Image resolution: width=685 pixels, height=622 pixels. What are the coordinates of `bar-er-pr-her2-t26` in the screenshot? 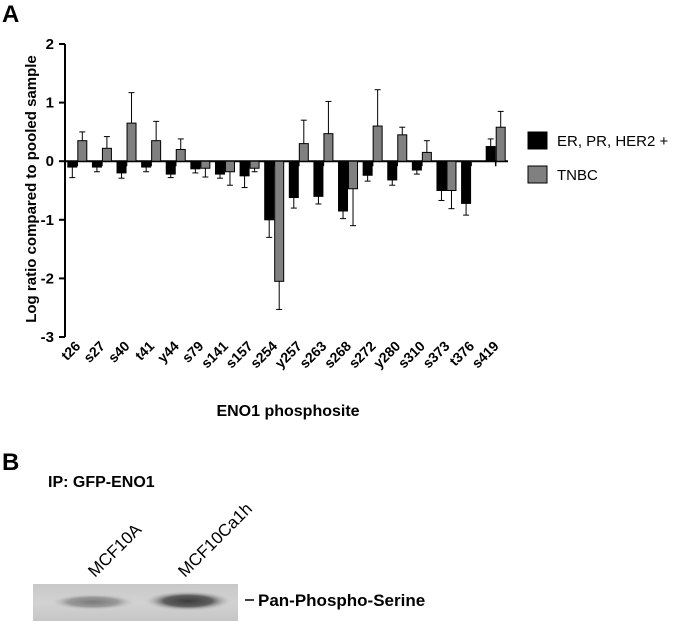 It's located at (72, 164).